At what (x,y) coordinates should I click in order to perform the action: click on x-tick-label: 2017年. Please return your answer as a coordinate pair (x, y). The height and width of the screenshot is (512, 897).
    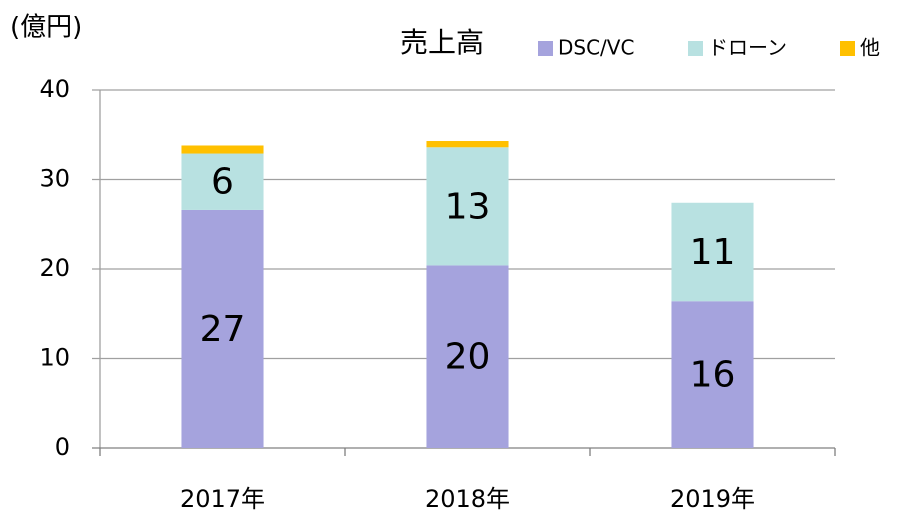
    Looking at the image, I should click on (222, 498).